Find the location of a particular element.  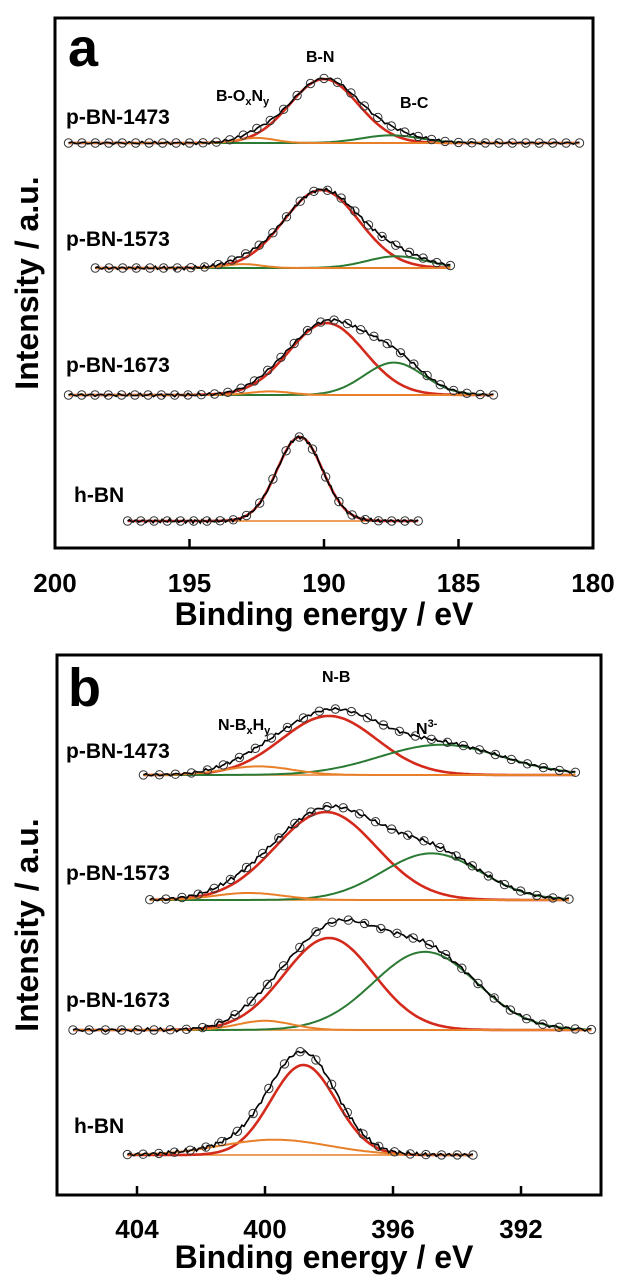

peak-label-n-bxhy-base: N-B is located at coordinates (232, 725).